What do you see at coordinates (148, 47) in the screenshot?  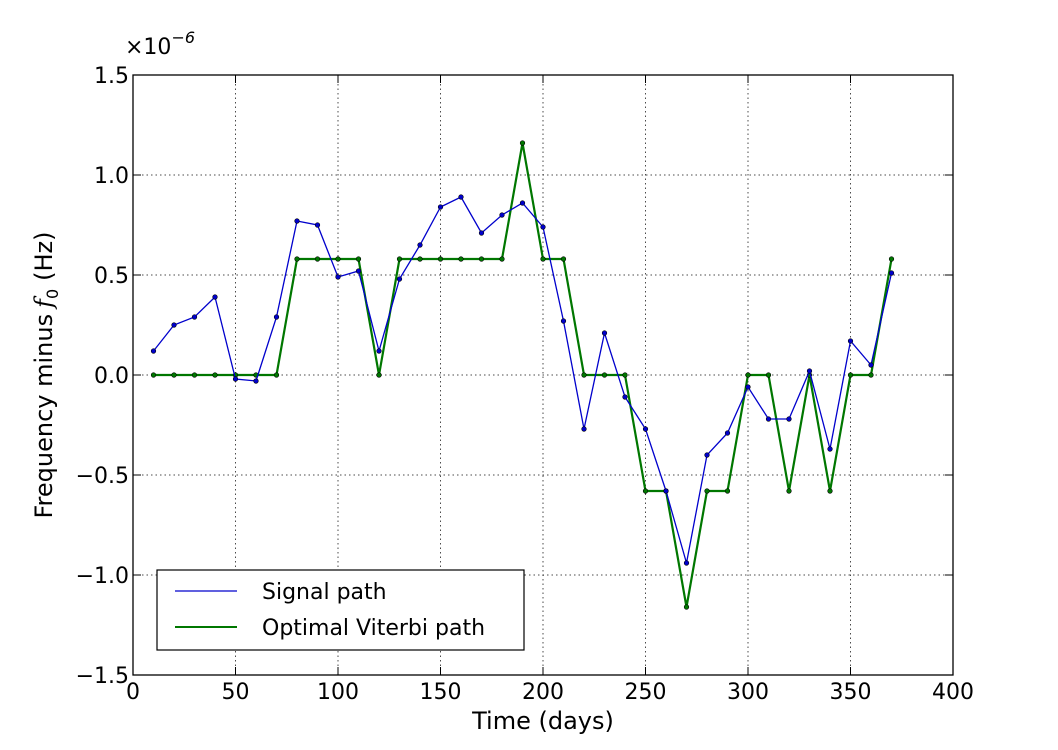 I see `y-multiplier-base: ×10` at bounding box center [148, 47].